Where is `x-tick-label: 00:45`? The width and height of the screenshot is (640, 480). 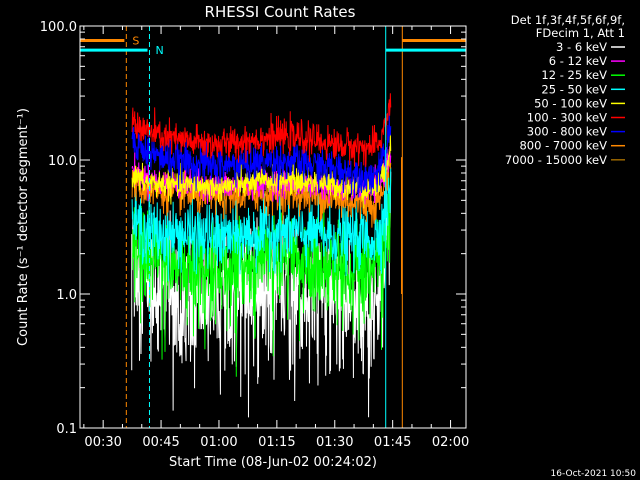 x-tick-label: 00:45 is located at coordinates (160, 442).